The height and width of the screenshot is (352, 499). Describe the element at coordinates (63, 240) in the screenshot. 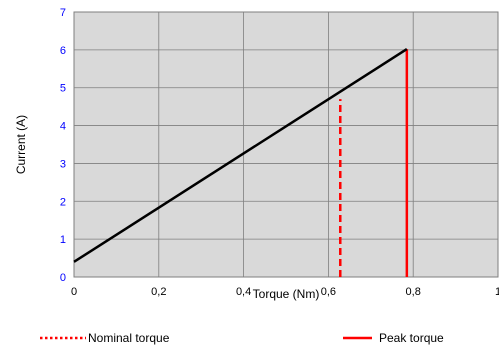

I see `y-tick-label: 1` at that location.